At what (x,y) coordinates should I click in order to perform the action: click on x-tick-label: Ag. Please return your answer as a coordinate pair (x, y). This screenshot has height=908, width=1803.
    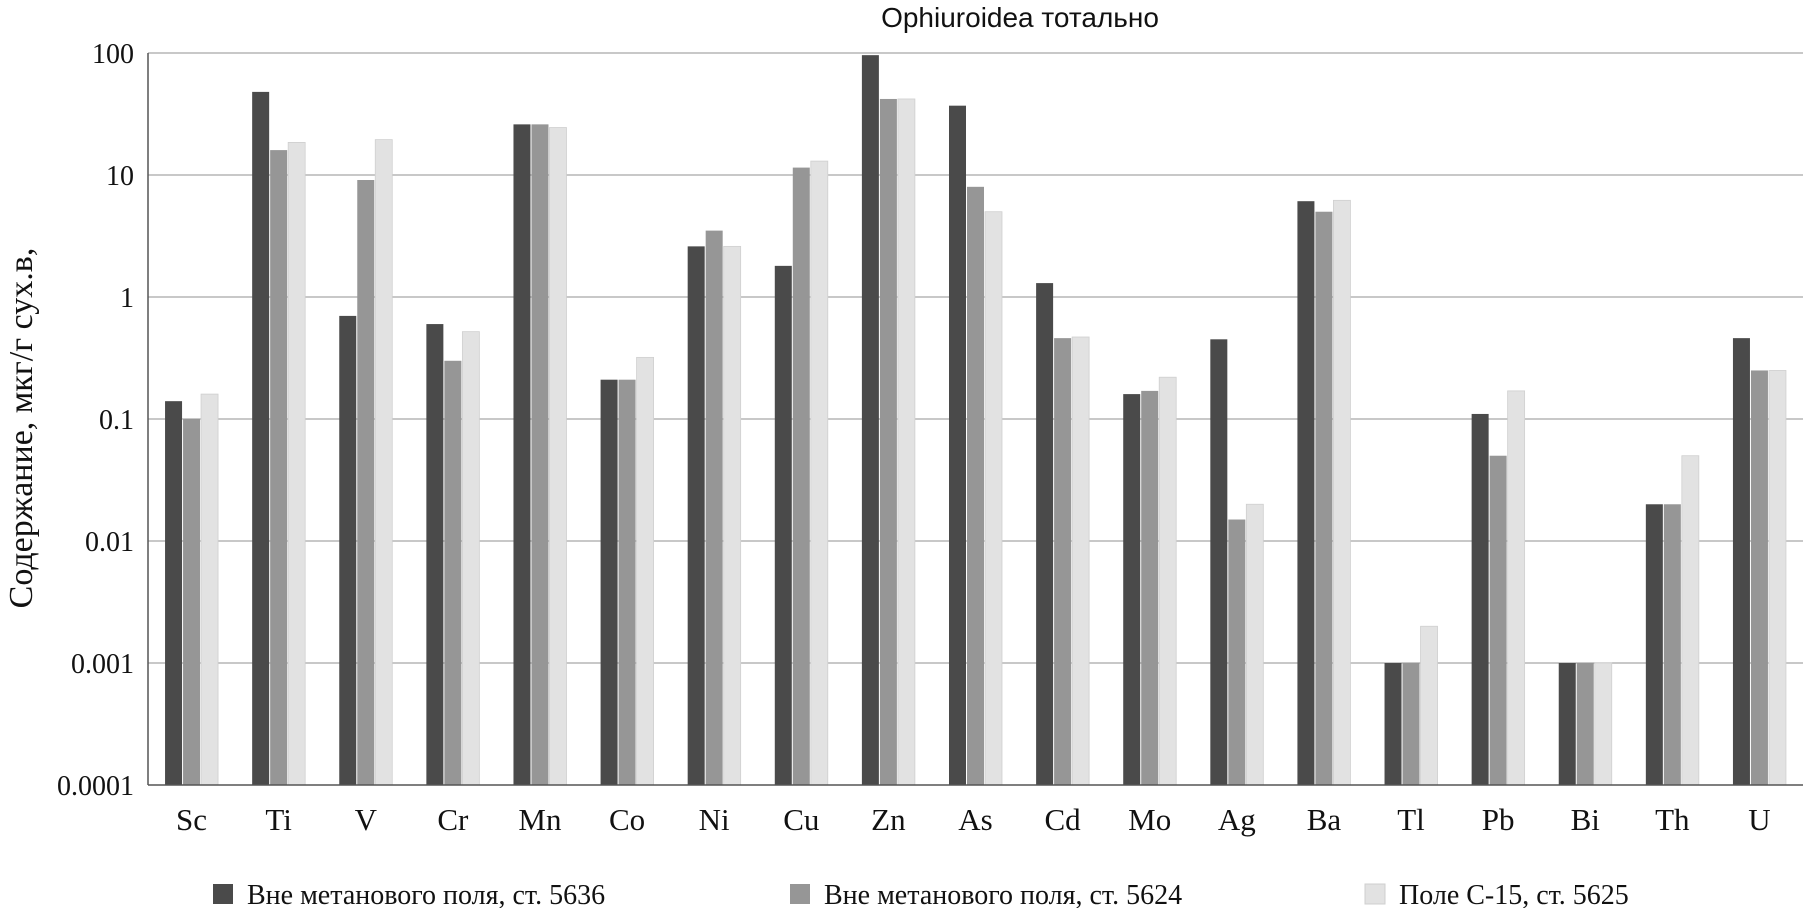
    Looking at the image, I should click on (1237, 819).